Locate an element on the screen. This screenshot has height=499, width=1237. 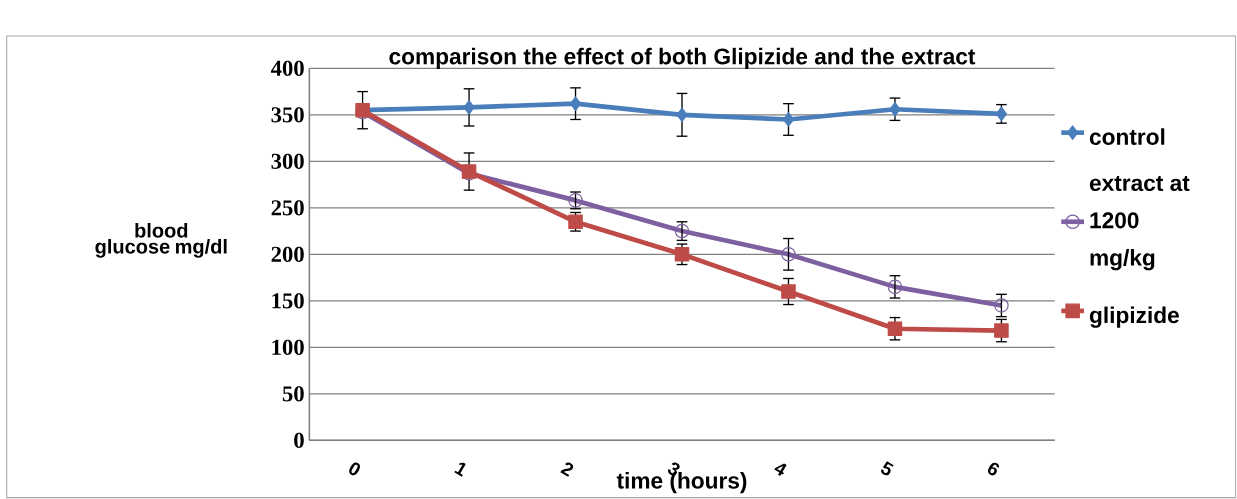
y-tick-label: 200 is located at coordinates (287, 254).